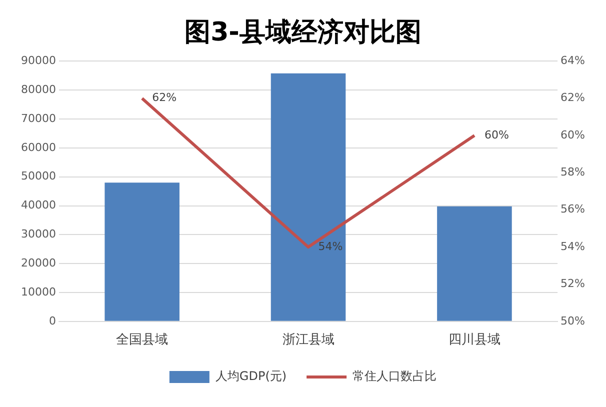 Image resolution: width=606 pixels, height=407 pixels. Describe the element at coordinates (142, 340) in the screenshot. I see `x-tick-label: 全国县域` at that location.